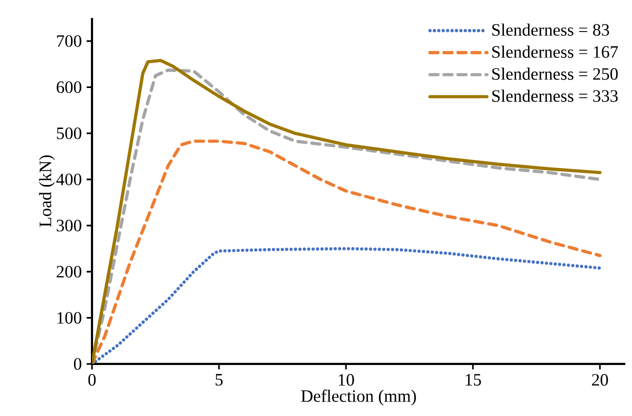 The height and width of the screenshot is (416, 632). Describe the element at coordinates (473, 380) in the screenshot. I see `x-tick-label: 15` at that location.